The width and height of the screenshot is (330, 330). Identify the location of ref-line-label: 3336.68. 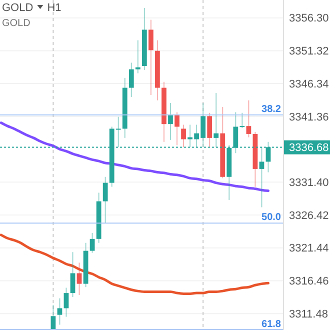
(309, 148).